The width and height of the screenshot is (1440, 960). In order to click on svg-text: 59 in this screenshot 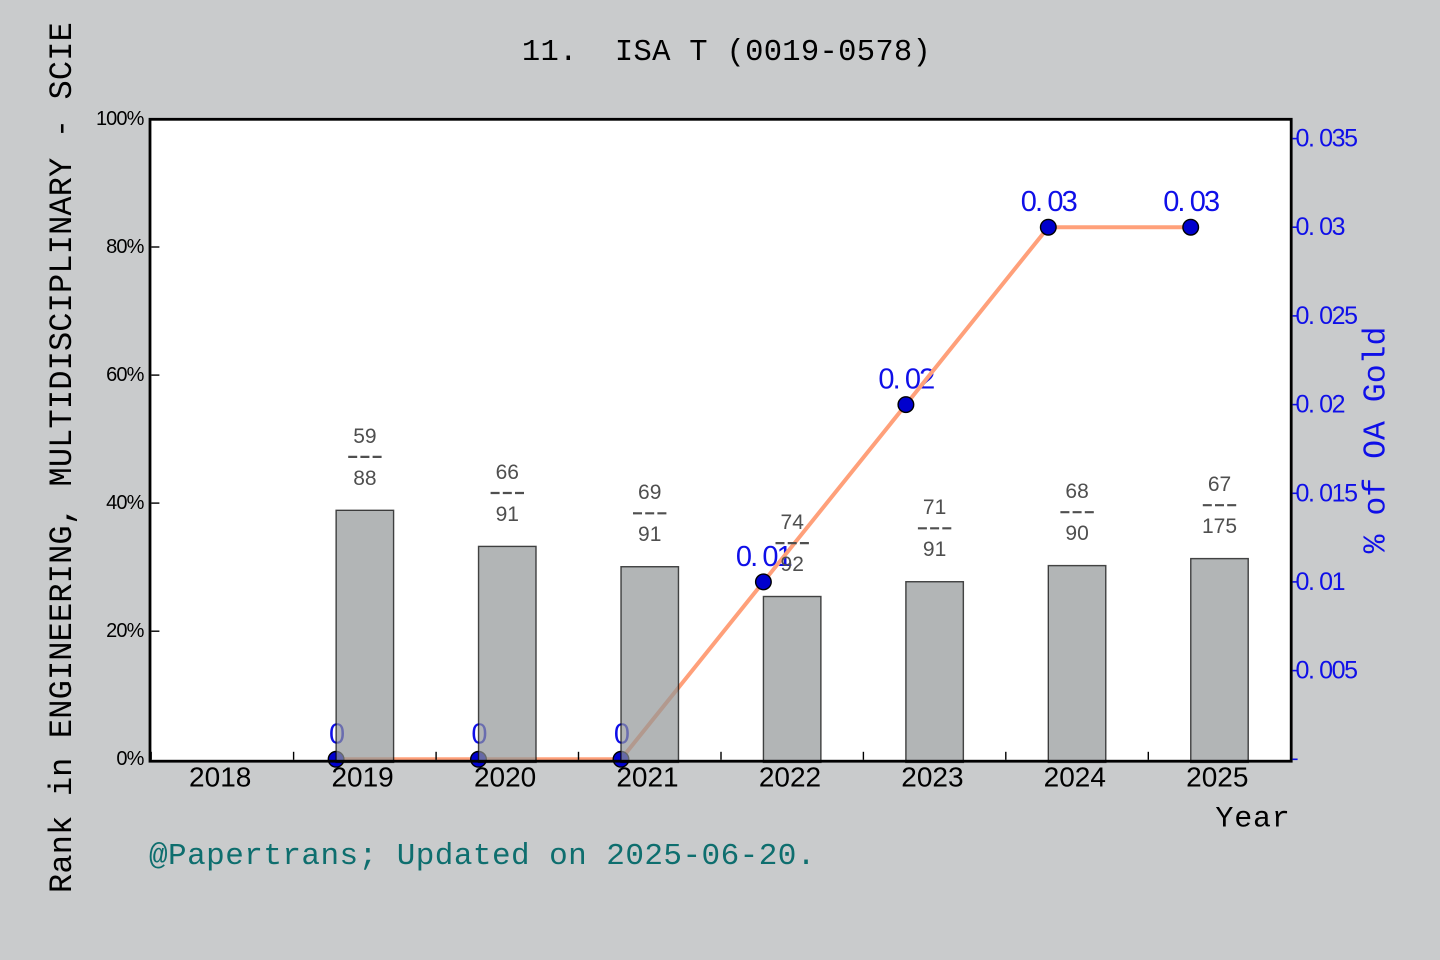, I will do `click(364, 436)`.